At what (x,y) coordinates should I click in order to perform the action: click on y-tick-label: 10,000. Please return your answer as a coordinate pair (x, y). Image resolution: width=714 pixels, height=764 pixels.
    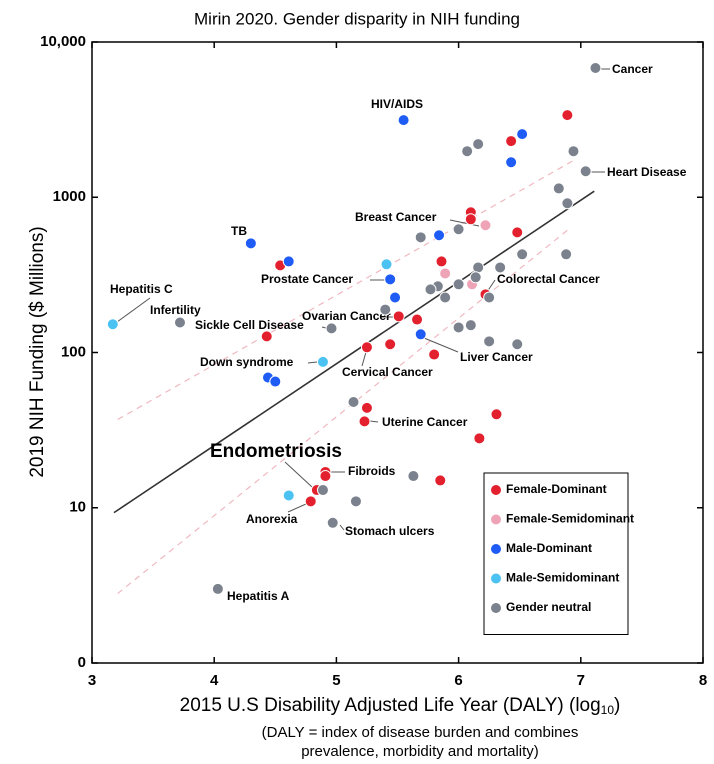
    Looking at the image, I should click on (63, 41).